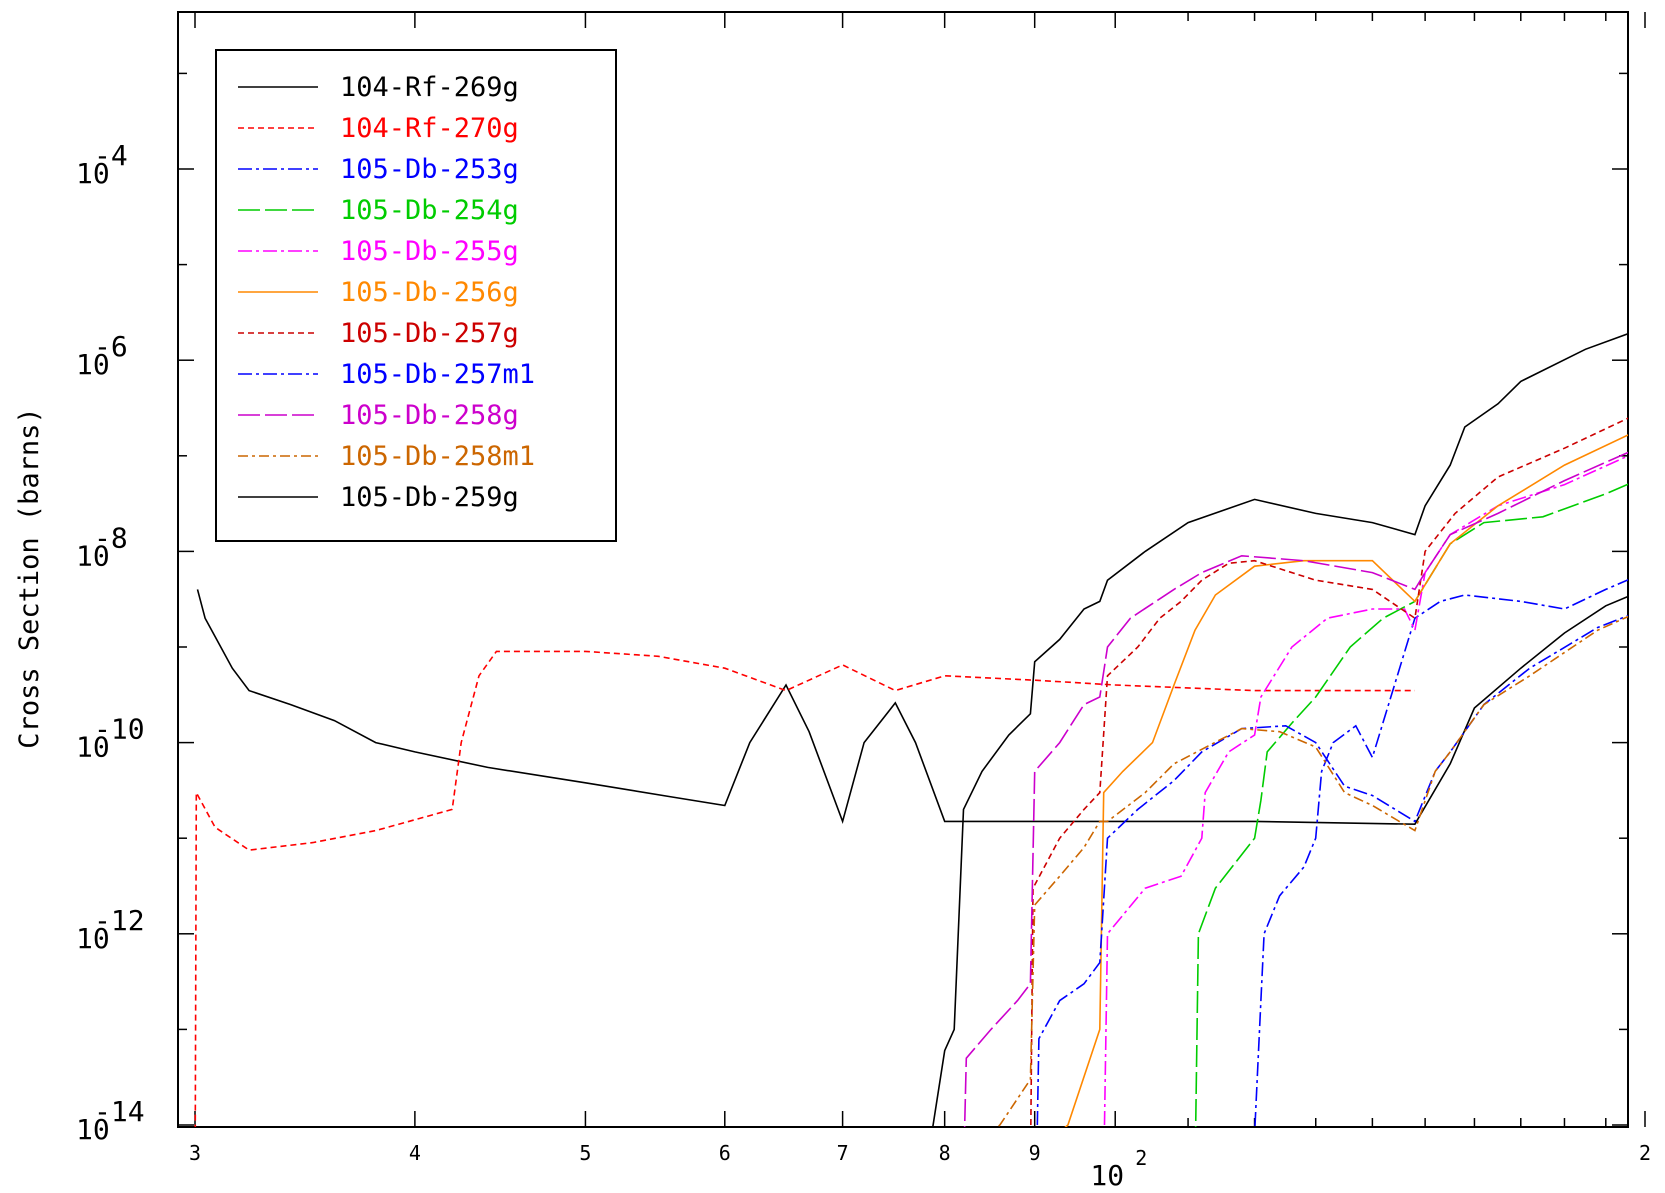  What do you see at coordinates (429, 128) in the screenshot?
I see `legend-label: 104-Rf-270g` at bounding box center [429, 128].